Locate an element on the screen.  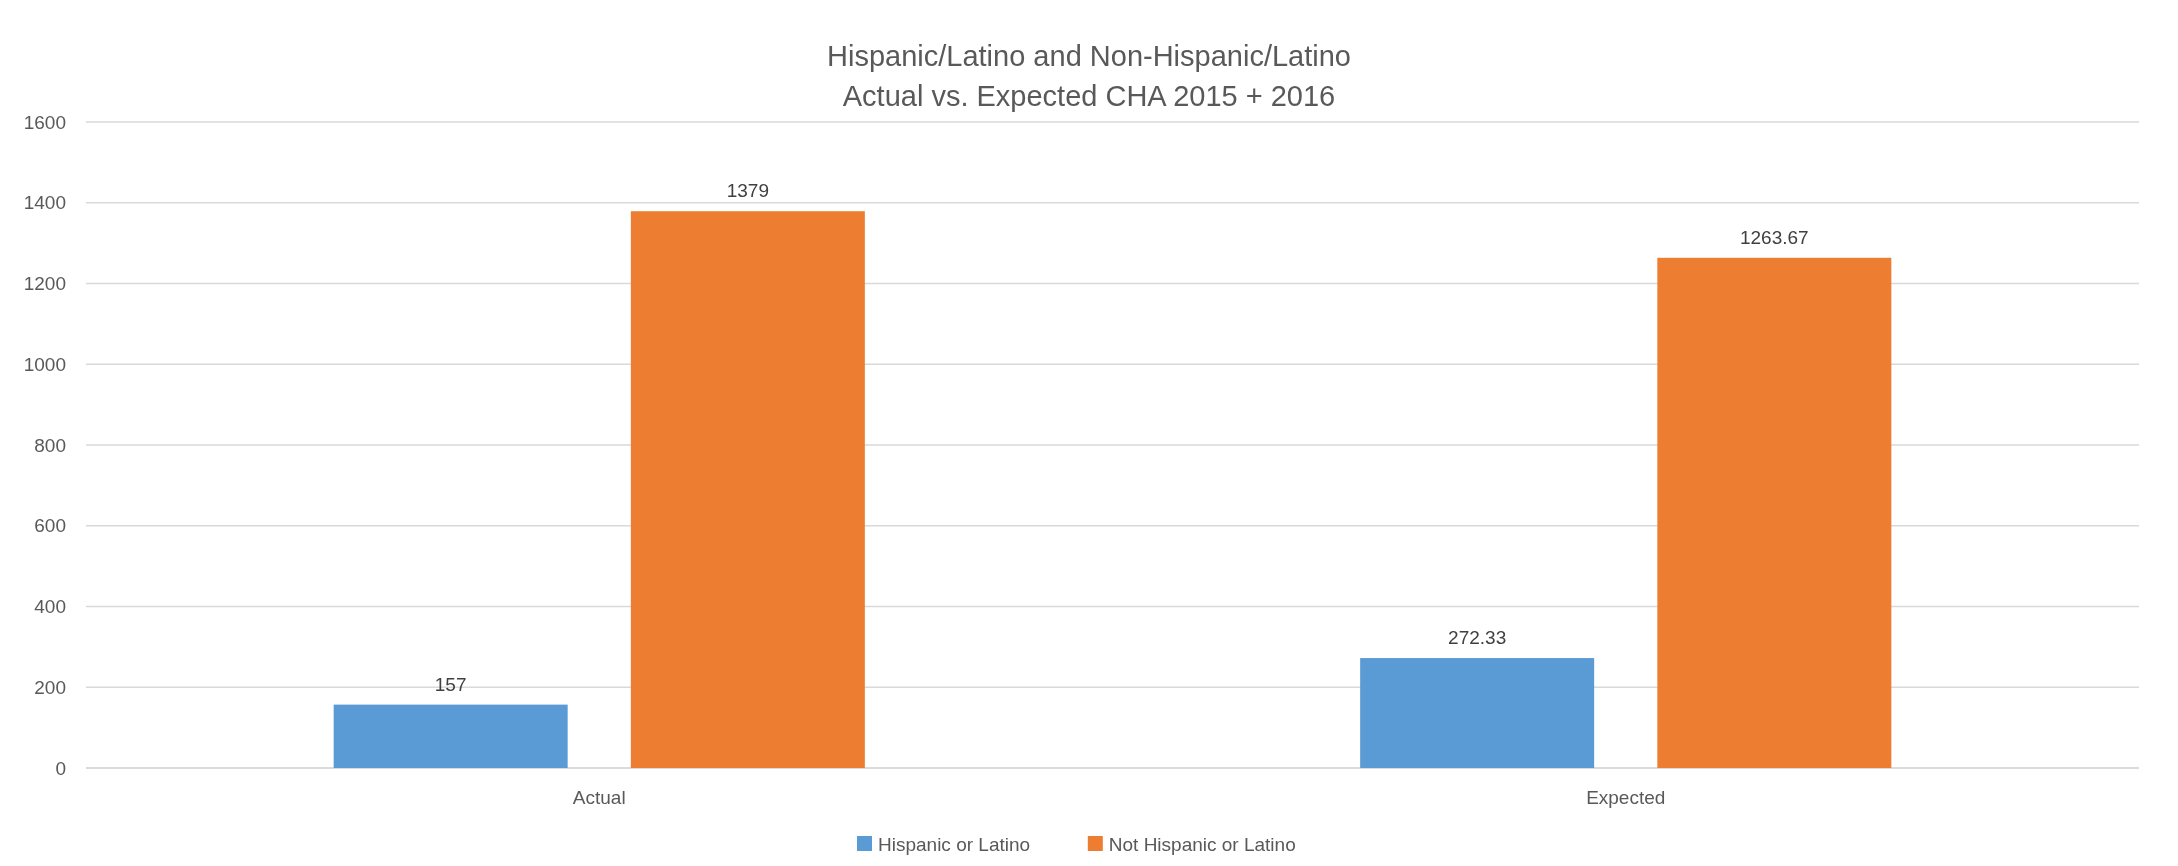
legend-label: Hispanic or Latino is located at coordinates (954, 844).